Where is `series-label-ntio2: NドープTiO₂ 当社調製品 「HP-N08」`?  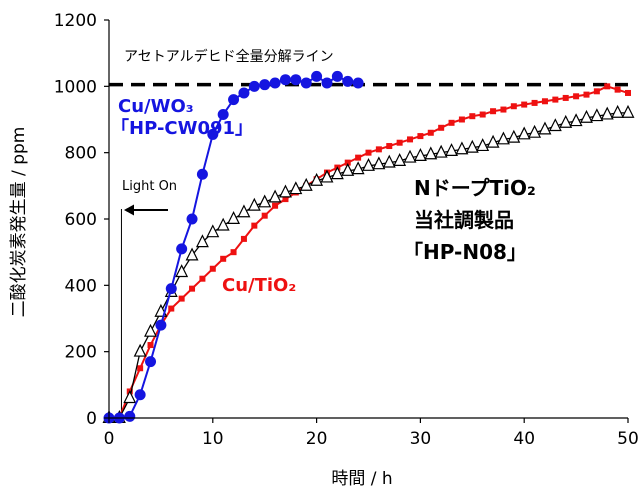 series-label-ntio2: NドープTiO₂ 当社調製品 「HP-N08」 is located at coordinates (469, 220).